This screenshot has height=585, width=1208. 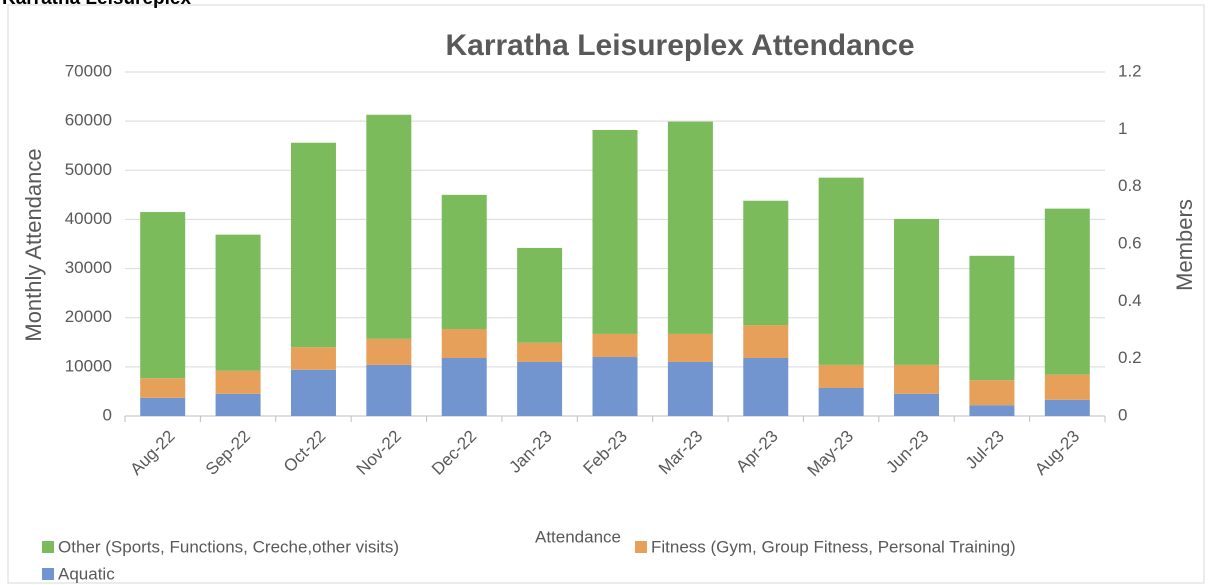 I want to click on y2-tick-label: 0.6, so click(x=1130, y=242).